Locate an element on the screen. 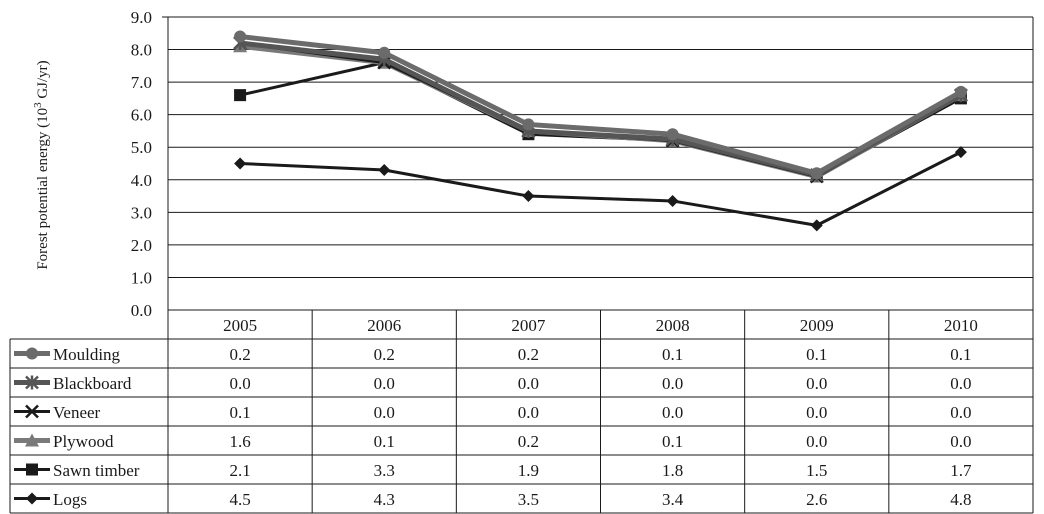  table-cell-value: 3.5 is located at coordinates (528, 499).